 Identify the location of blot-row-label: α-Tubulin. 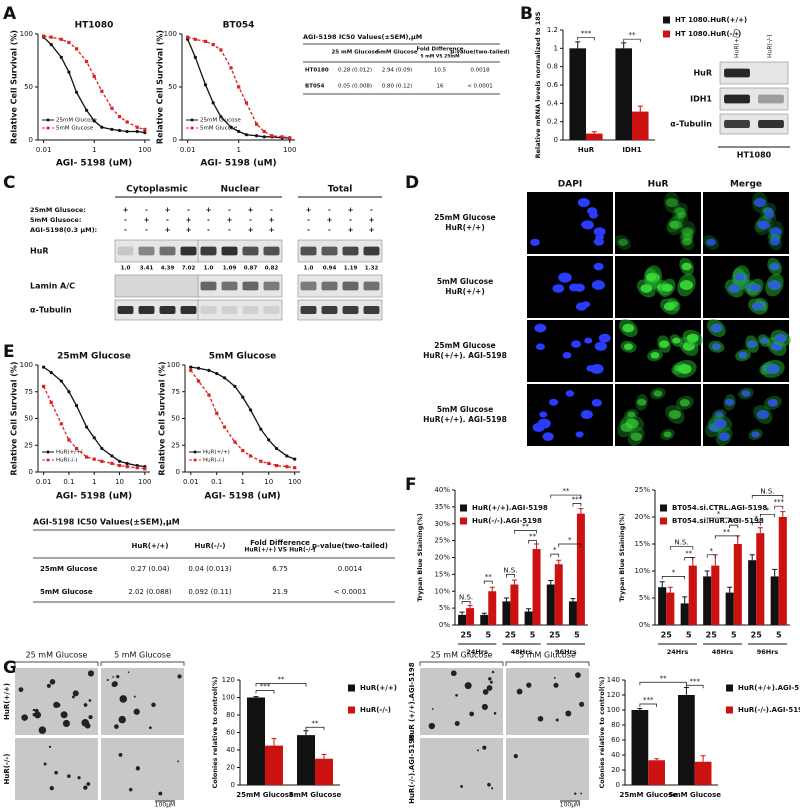
(51, 310).